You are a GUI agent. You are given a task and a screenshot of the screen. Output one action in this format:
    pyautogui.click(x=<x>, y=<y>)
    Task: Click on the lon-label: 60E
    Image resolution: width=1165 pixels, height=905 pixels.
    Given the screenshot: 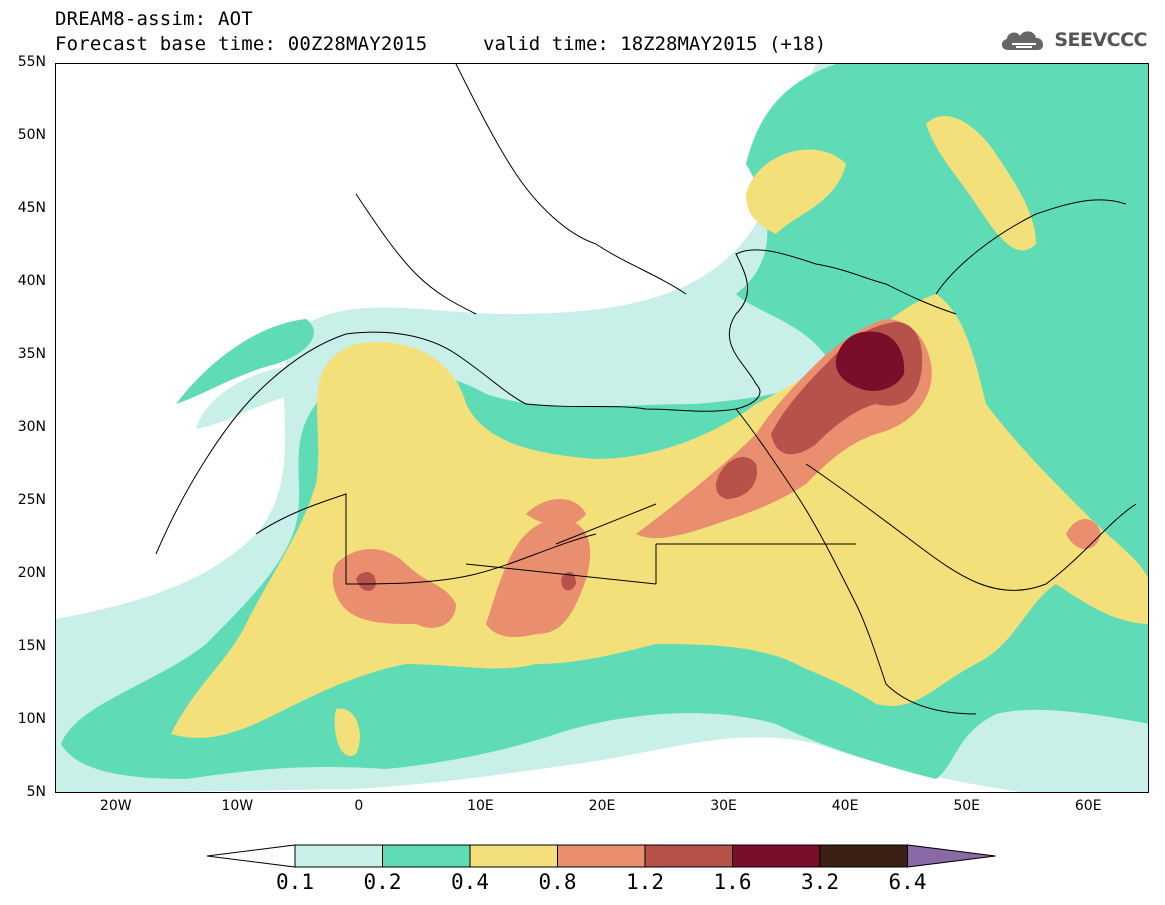 What is the action you would take?
    pyautogui.click(x=1088, y=806)
    